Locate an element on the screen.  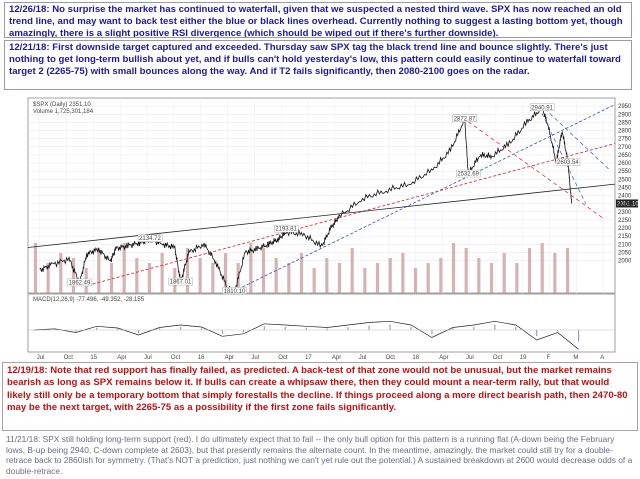
price-point-label: 2532.69 is located at coordinates (468, 175).